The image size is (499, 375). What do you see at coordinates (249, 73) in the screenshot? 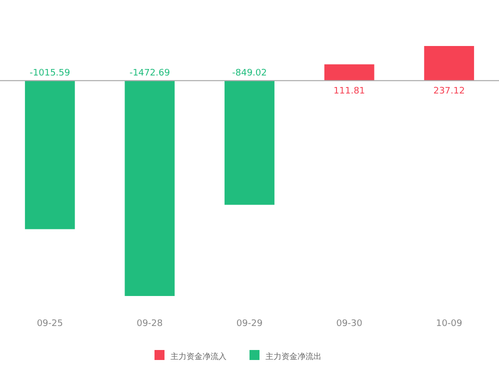
I see `data-label: -849.02` at bounding box center [249, 73].